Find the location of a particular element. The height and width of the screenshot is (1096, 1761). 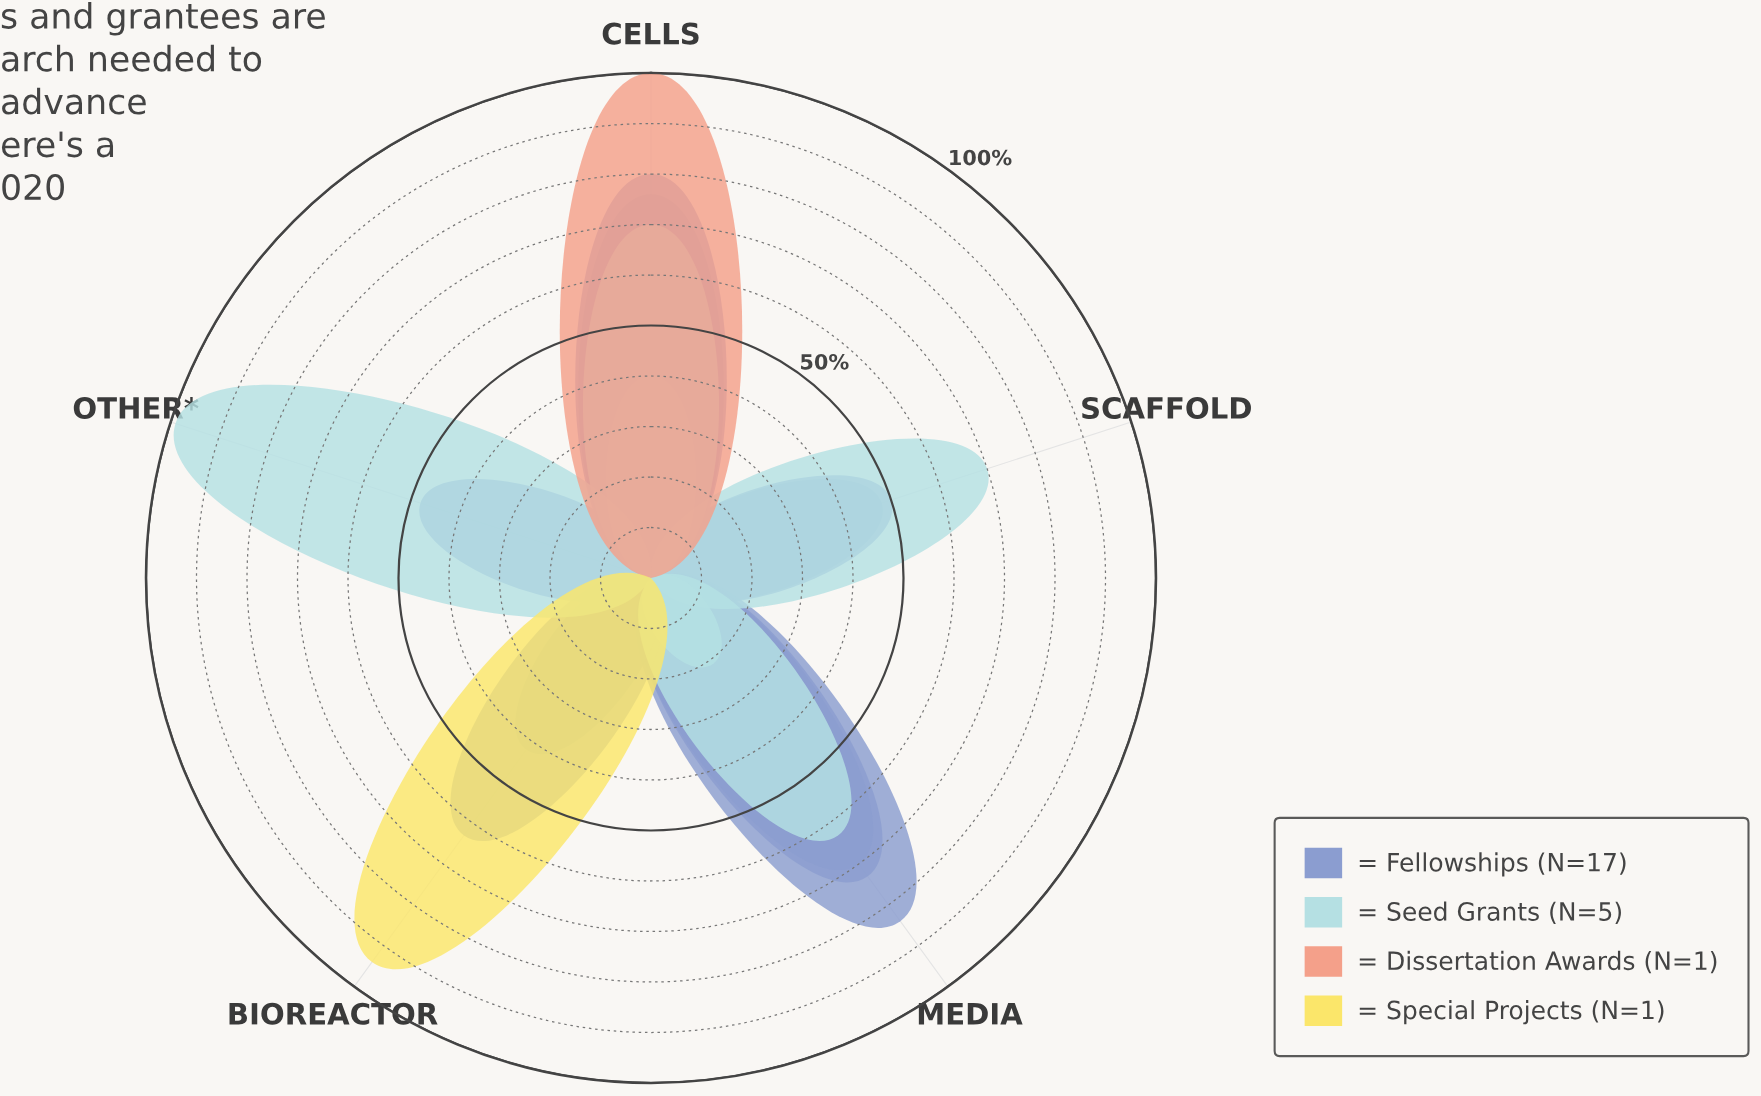

legend-label: = Fellowships (N=17) is located at coordinates (1492, 864).